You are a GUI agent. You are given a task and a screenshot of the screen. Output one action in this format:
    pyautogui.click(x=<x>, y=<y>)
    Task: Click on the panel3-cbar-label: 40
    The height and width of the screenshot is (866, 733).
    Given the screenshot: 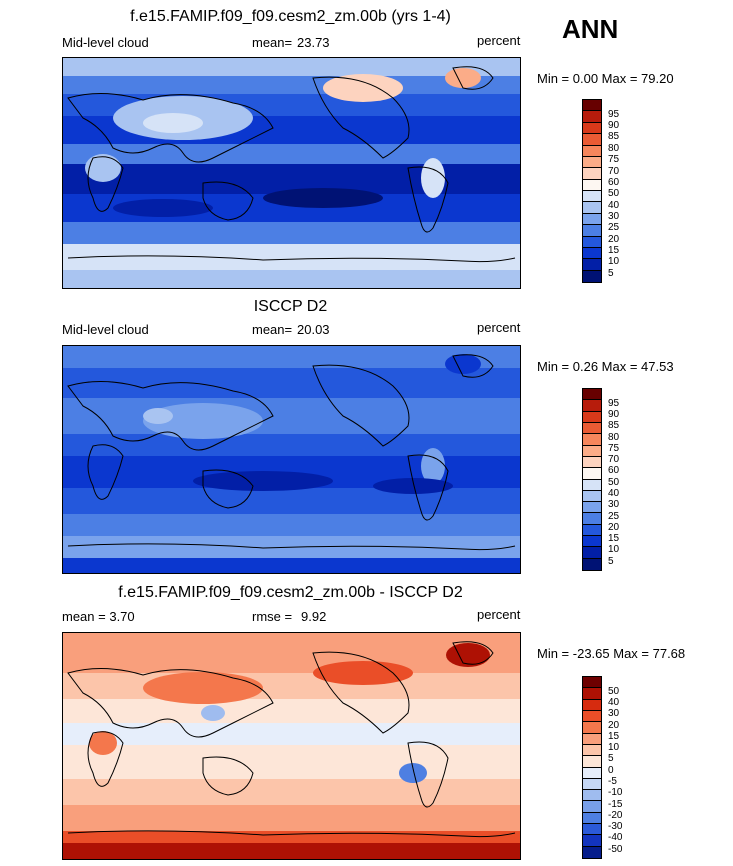 What is the action you would take?
    pyautogui.click(x=614, y=702)
    